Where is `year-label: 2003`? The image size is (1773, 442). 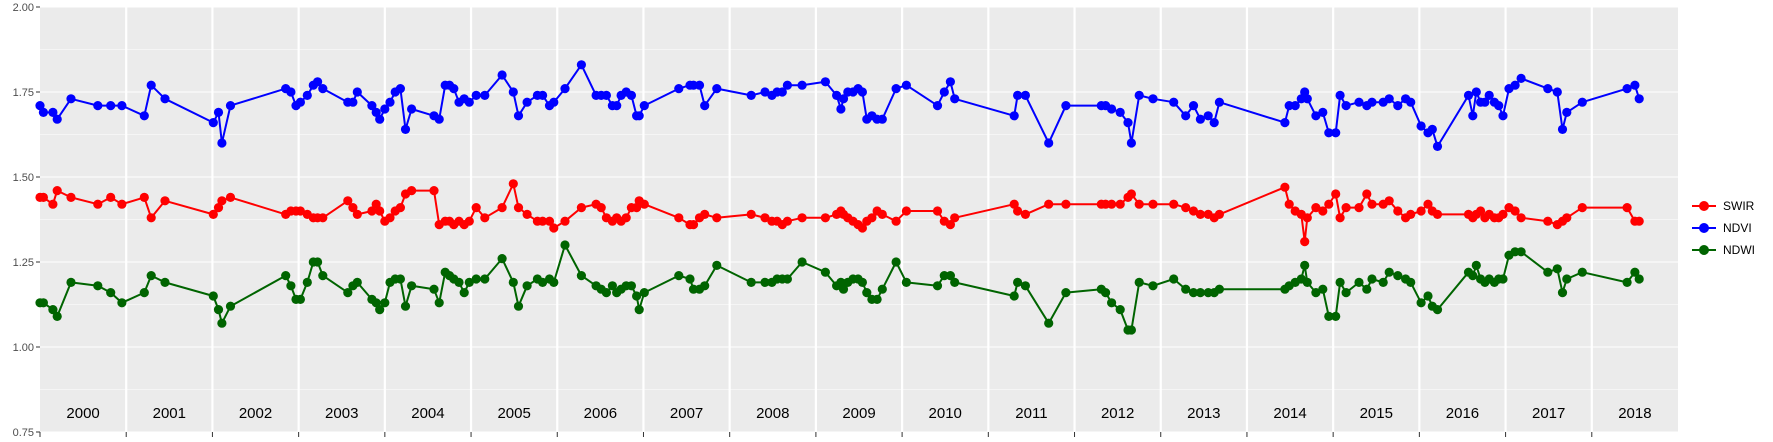 year-label: 2003 is located at coordinates (341, 413).